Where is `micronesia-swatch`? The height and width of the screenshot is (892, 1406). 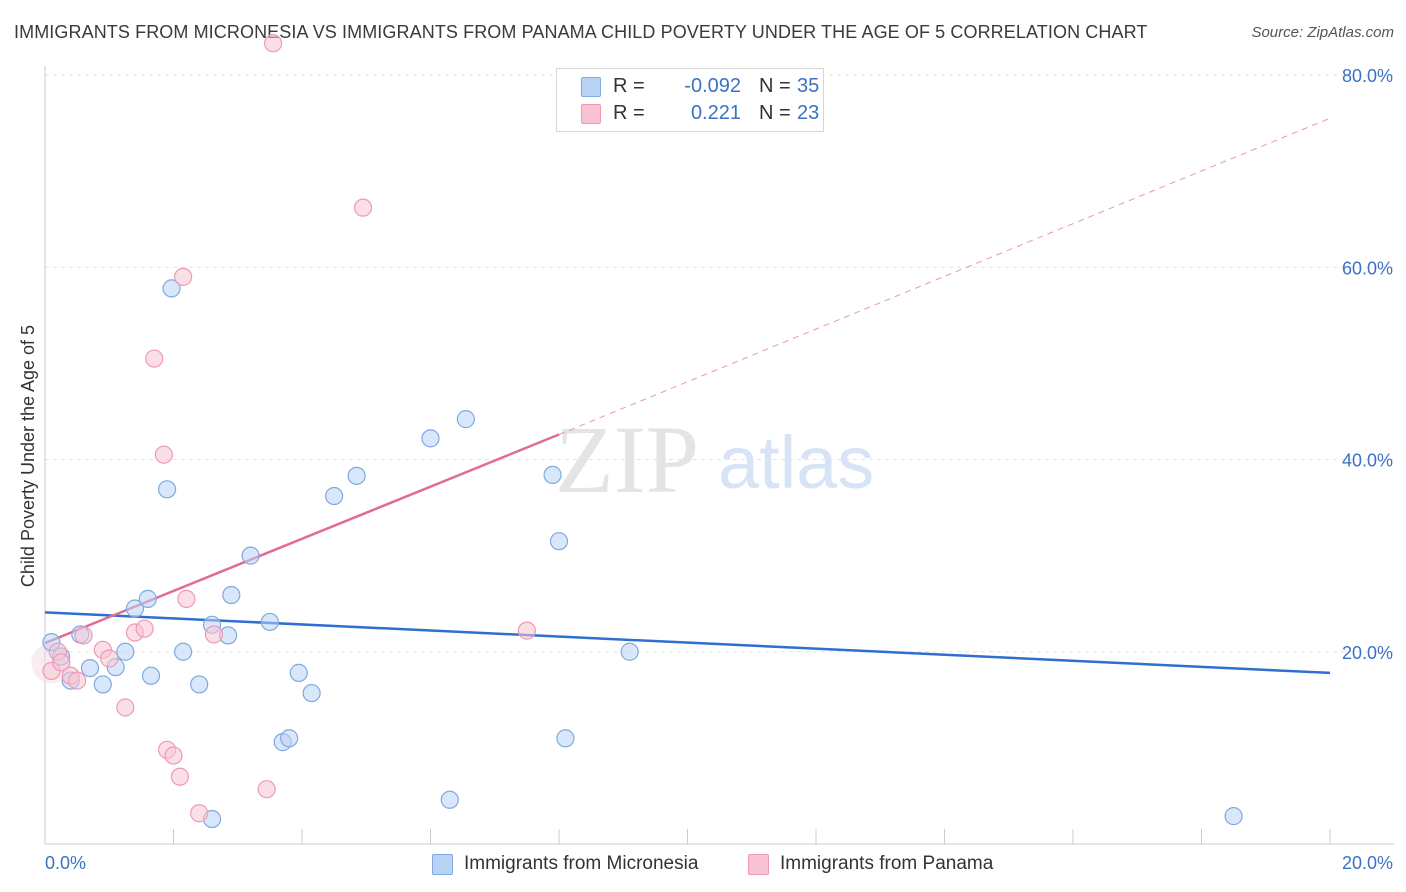
micronesia-swatch is located at coordinates (591, 87).